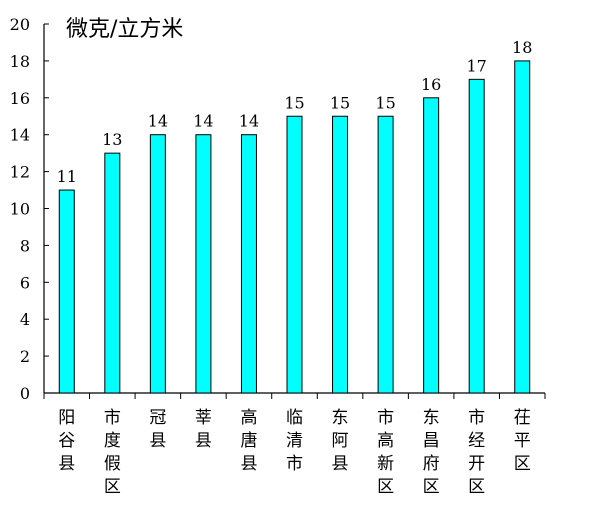  What do you see at coordinates (25, 282) in the screenshot?
I see `y-tick-label: 6` at bounding box center [25, 282].